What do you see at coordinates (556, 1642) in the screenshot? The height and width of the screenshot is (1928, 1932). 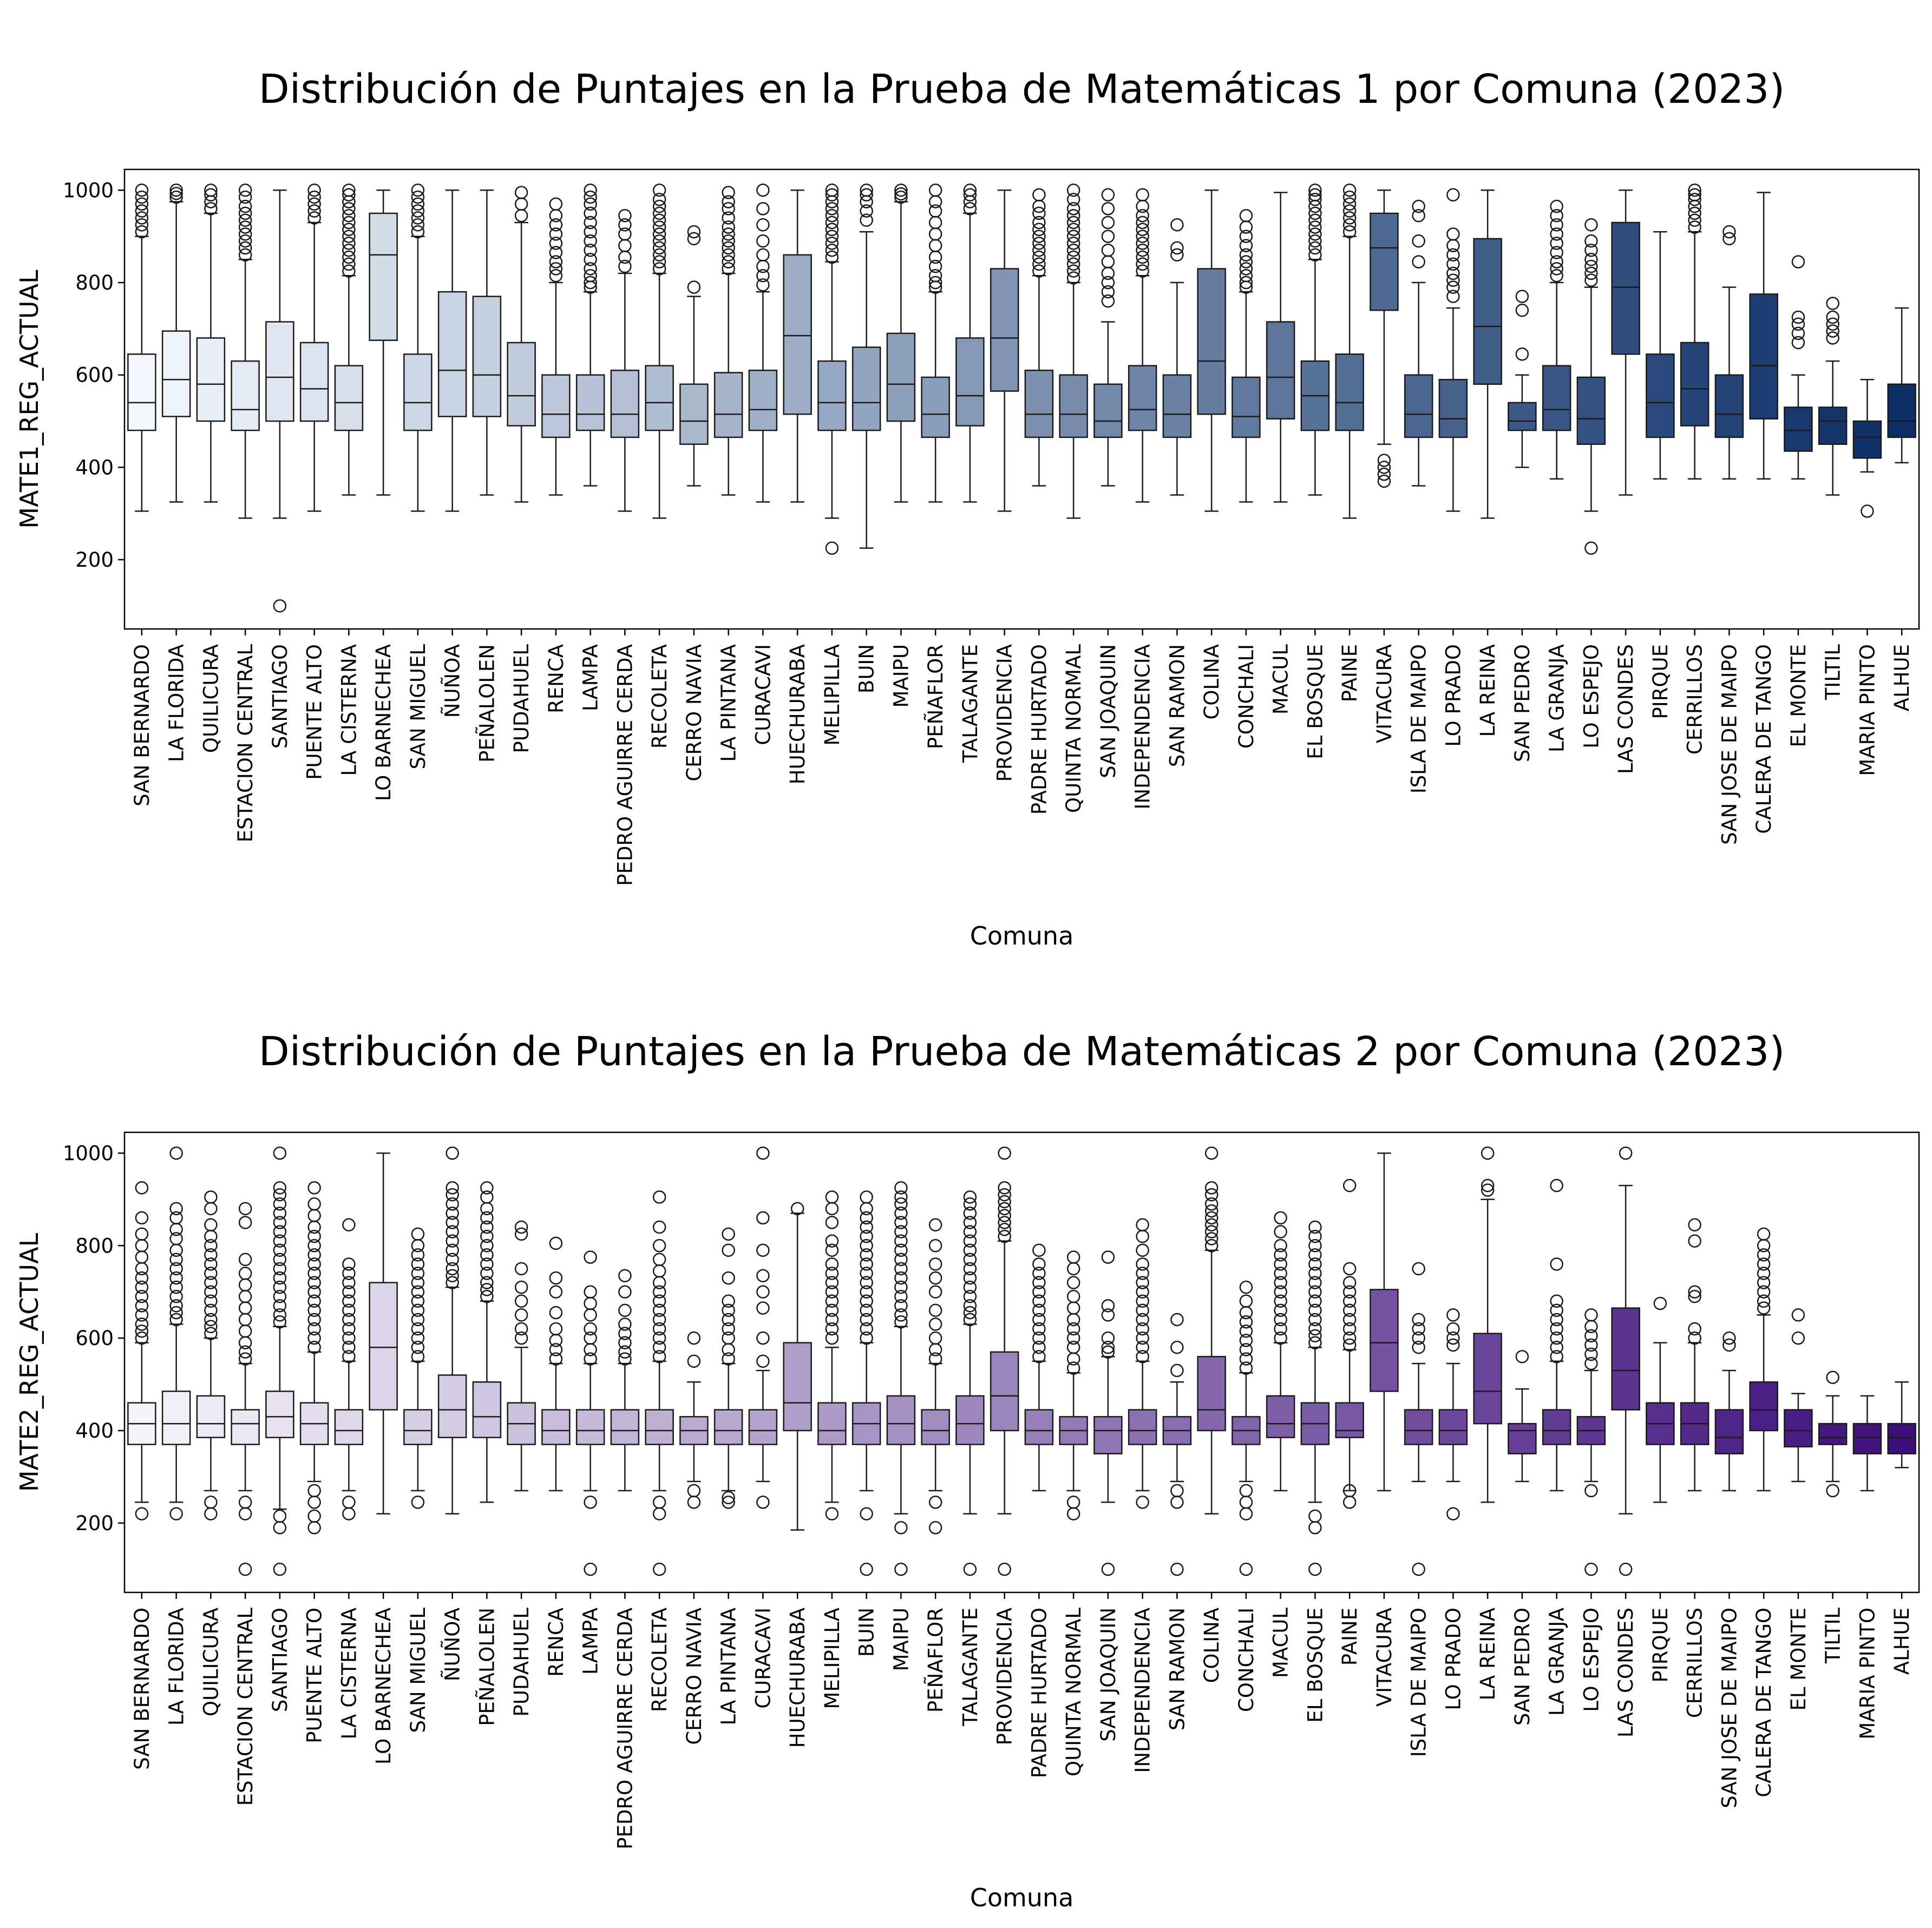 I see `x-tick-label: RENCA` at bounding box center [556, 1642].